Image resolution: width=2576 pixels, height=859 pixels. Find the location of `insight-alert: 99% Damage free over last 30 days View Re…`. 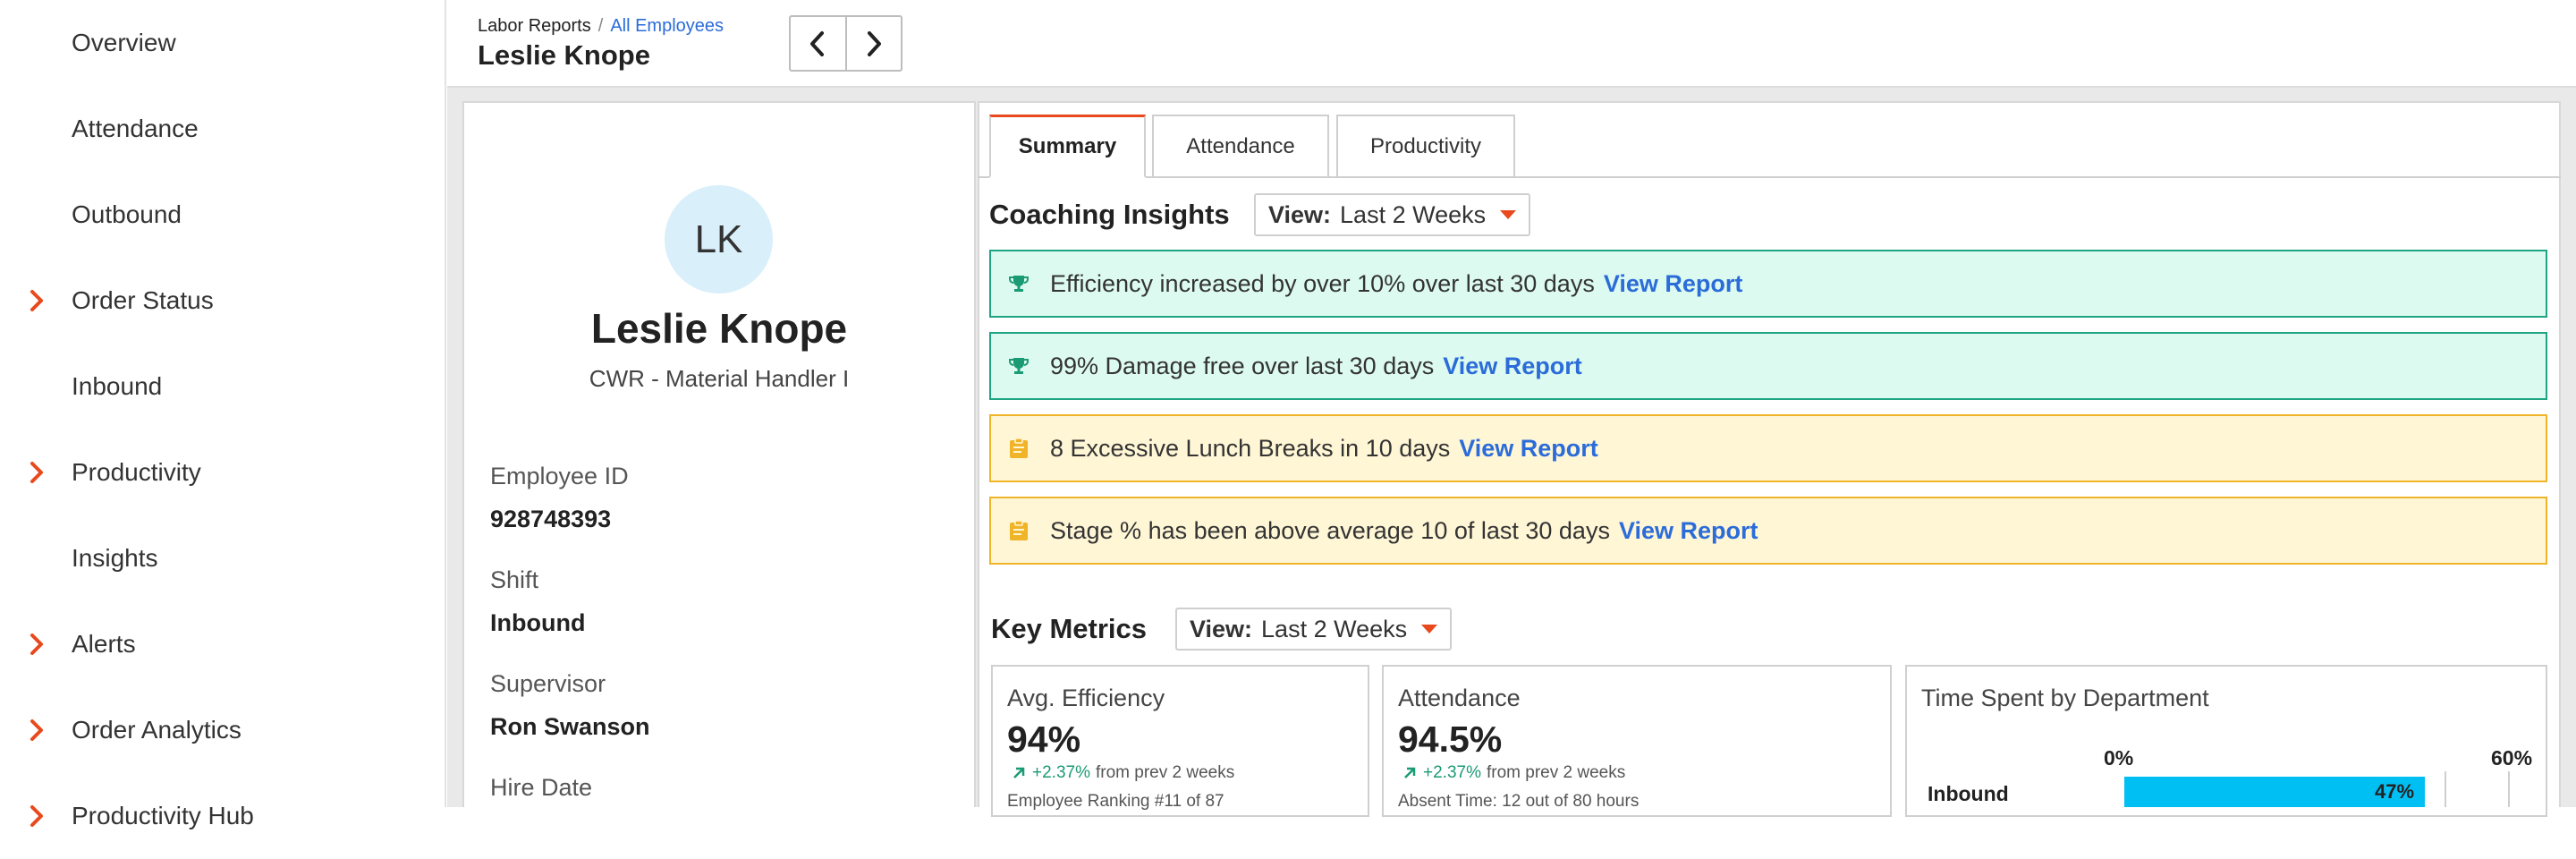

insight-alert: 99% Damage free over last 30 days View Re… is located at coordinates (1768, 366).